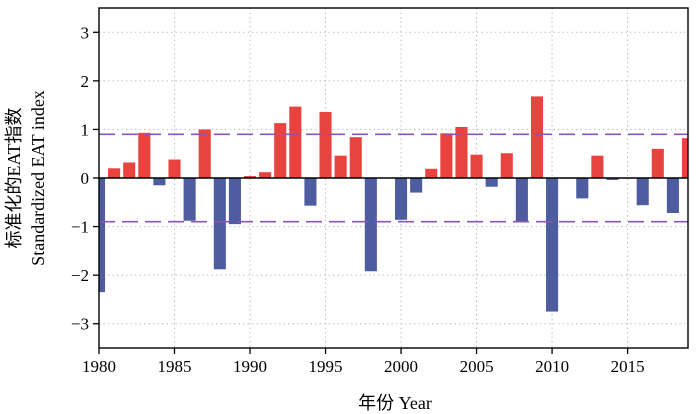  Describe the element at coordinates (99, 366) in the screenshot. I see `x-tick-label: 1980` at that location.